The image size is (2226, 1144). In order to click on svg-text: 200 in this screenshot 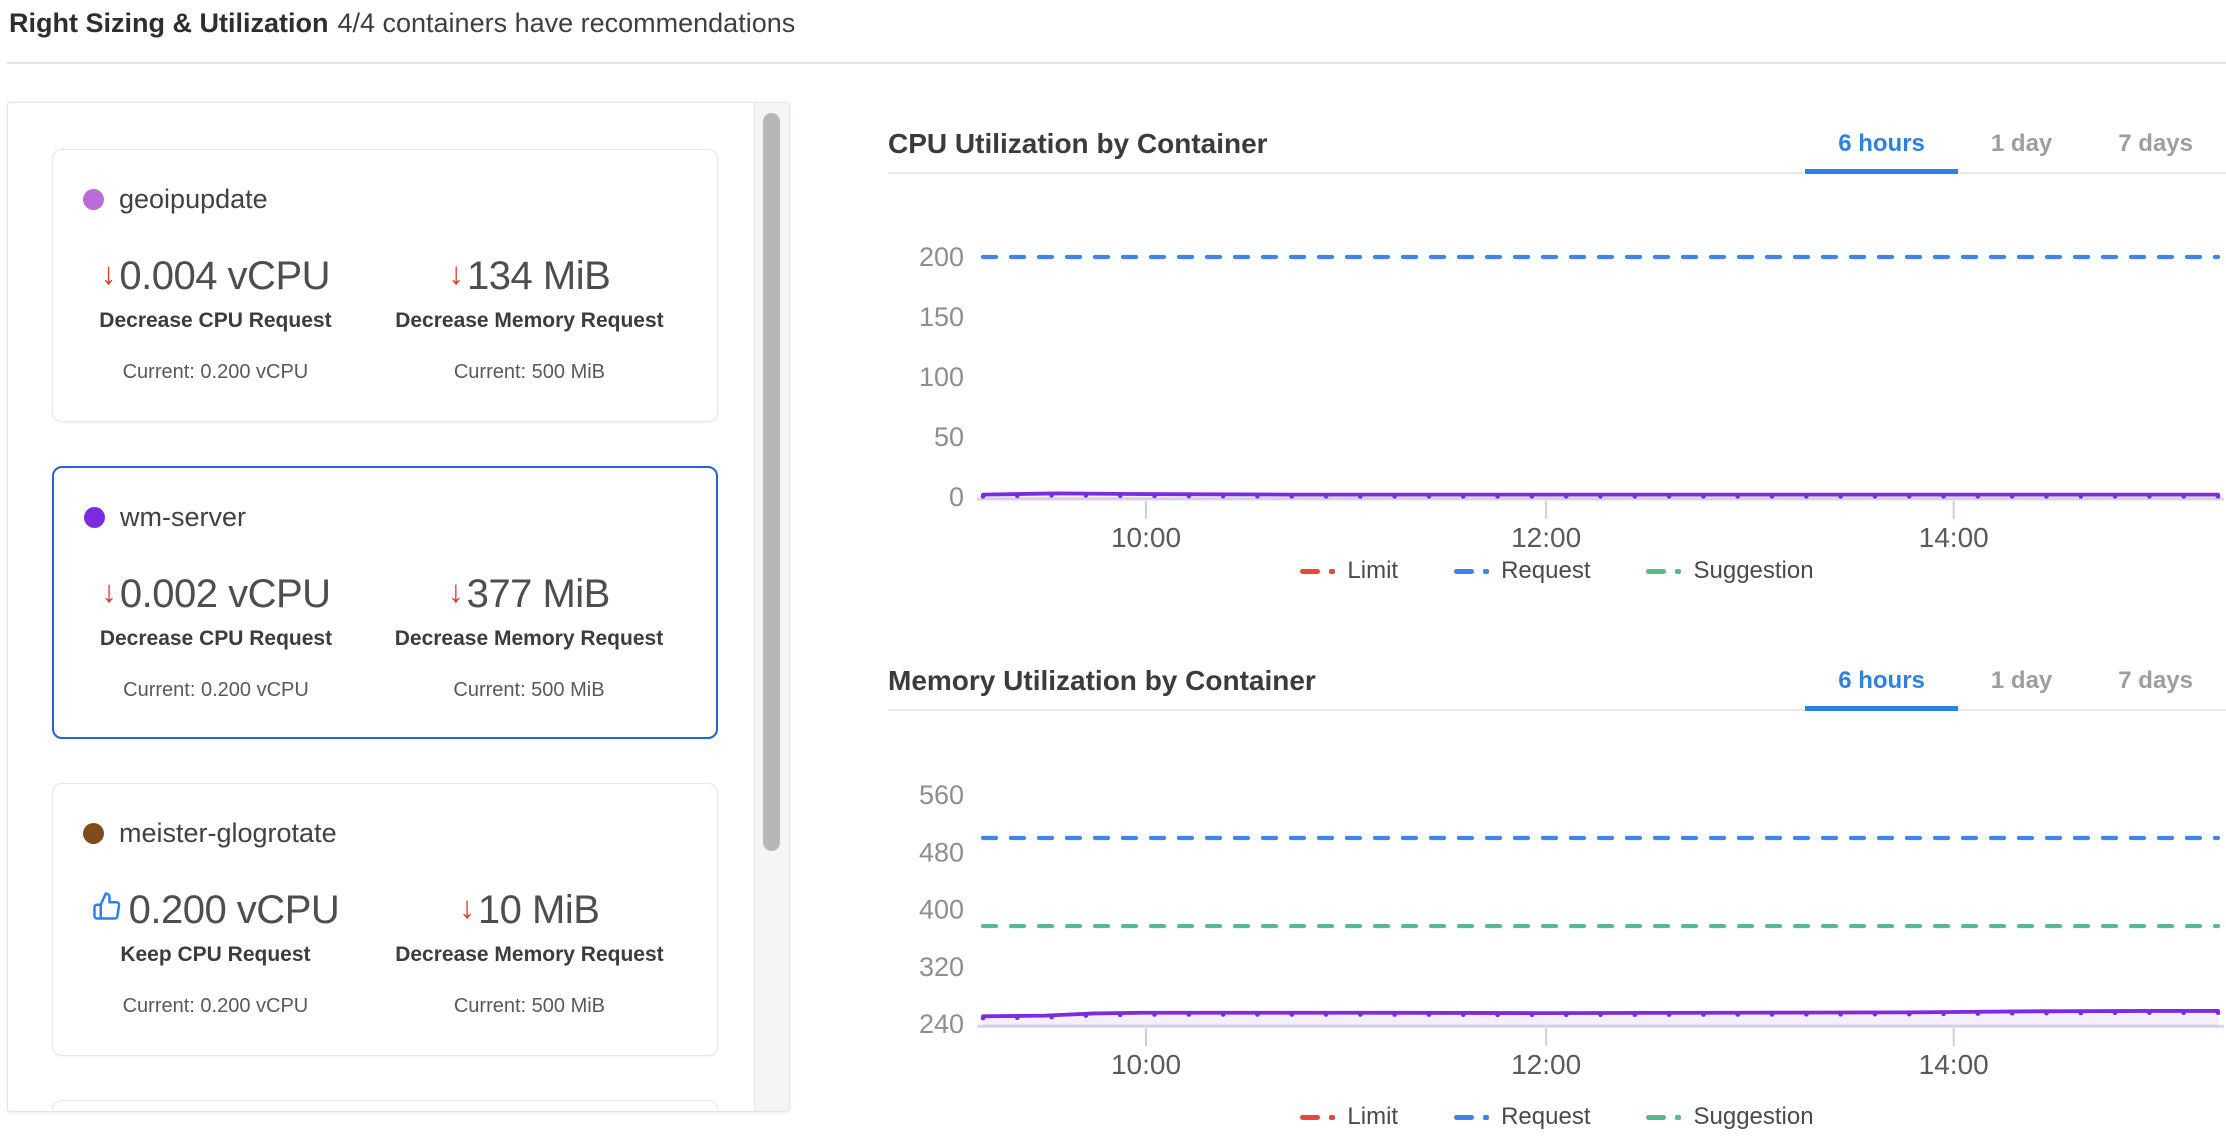, I will do `click(941, 257)`.